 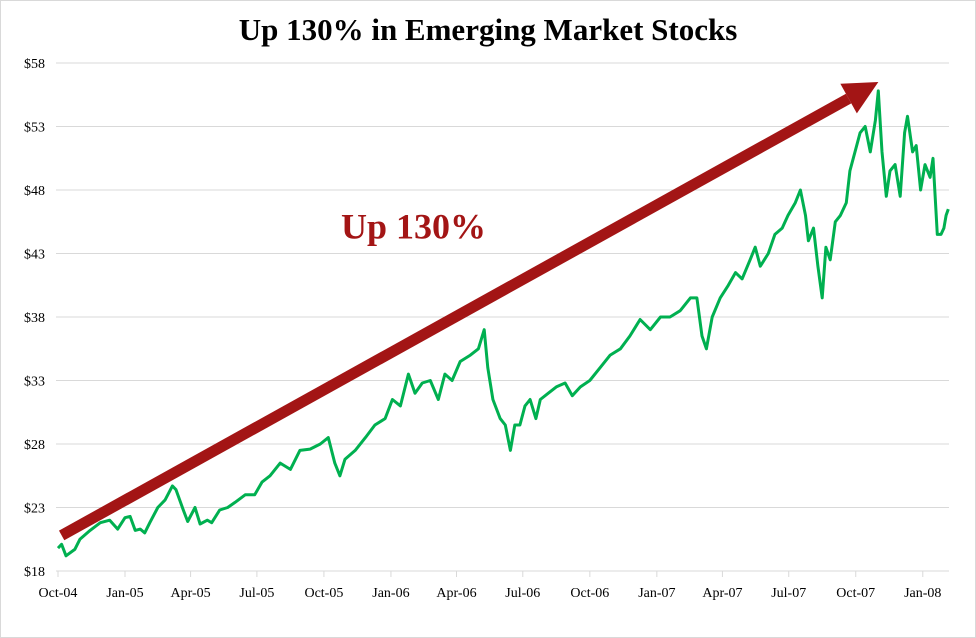 I want to click on growth-annotation-label: Up 130%, so click(x=413, y=226).